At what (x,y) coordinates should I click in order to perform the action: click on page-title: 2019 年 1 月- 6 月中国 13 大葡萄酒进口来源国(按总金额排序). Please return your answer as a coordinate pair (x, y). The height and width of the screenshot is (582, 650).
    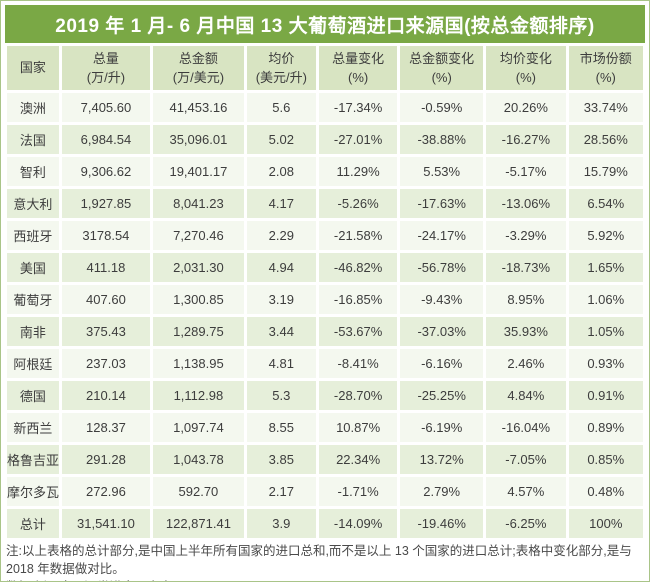
    Looking at the image, I should click on (325, 26).